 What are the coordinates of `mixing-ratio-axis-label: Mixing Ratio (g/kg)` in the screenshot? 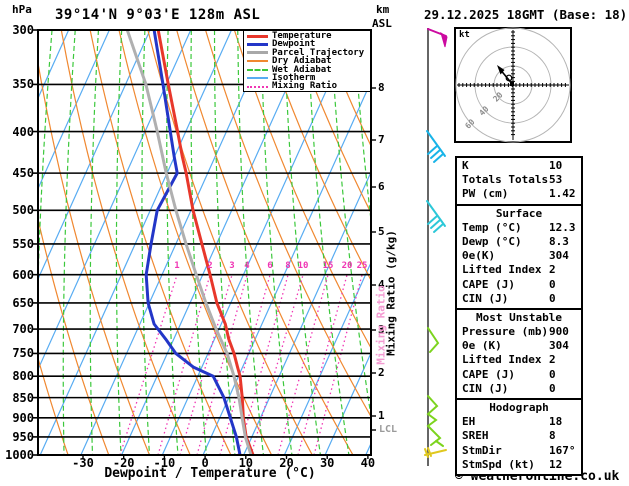 It's located at (391, 293).